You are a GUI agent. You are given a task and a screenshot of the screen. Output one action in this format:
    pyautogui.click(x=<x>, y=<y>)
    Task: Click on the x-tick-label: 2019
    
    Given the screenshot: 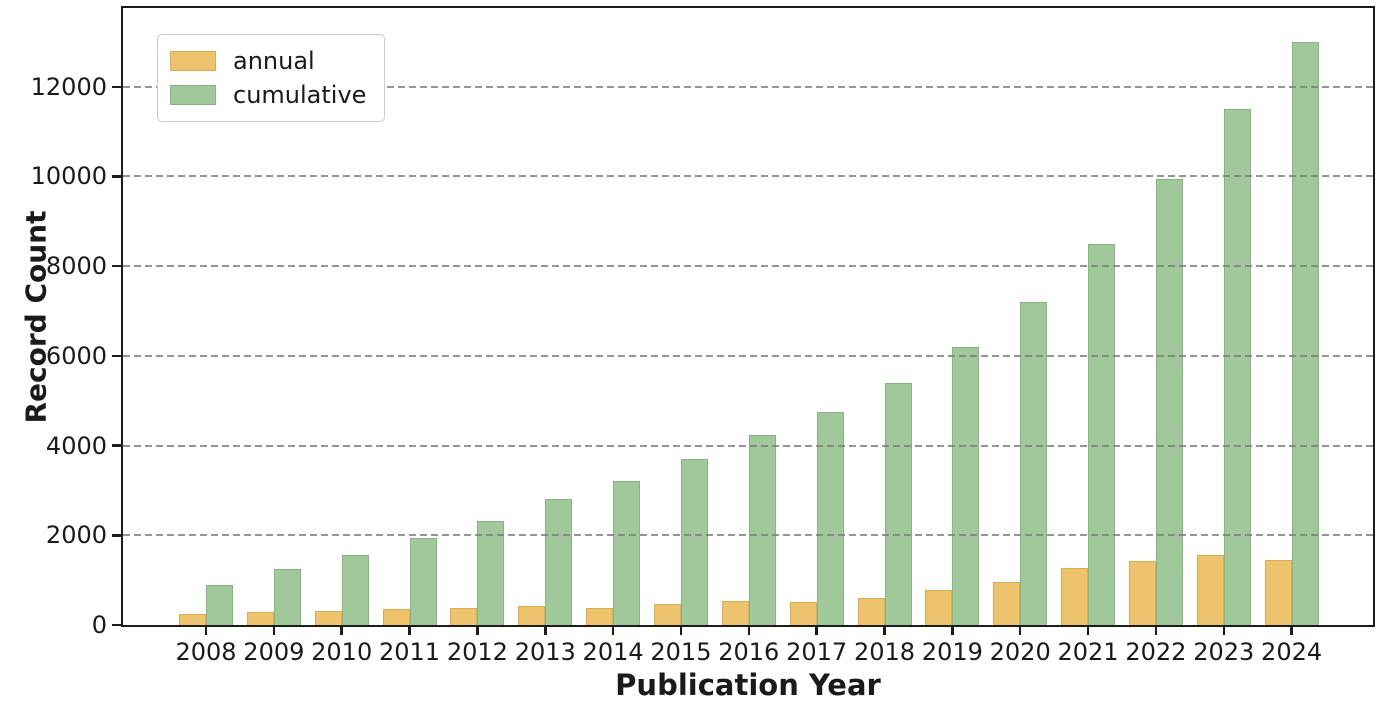 What is the action you would take?
    pyautogui.click(x=952, y=652)
    